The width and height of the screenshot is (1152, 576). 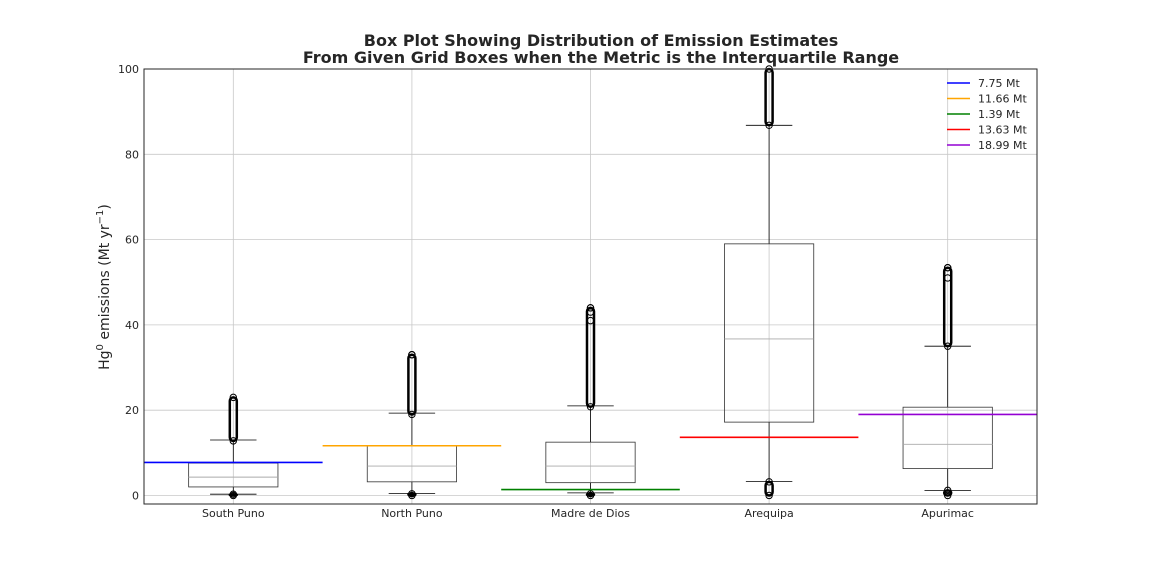 I want to click on y-tick-label: 20, so click(x=132, y=410).